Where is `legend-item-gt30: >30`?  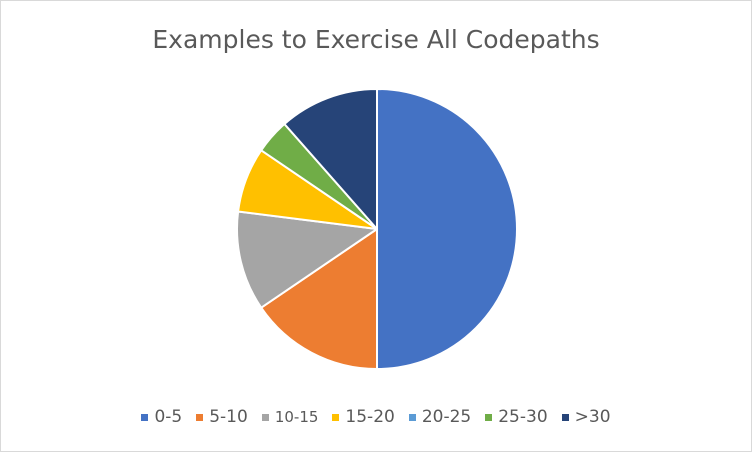
legend-item-gt30: >30 is located at coordinates (586, 417).